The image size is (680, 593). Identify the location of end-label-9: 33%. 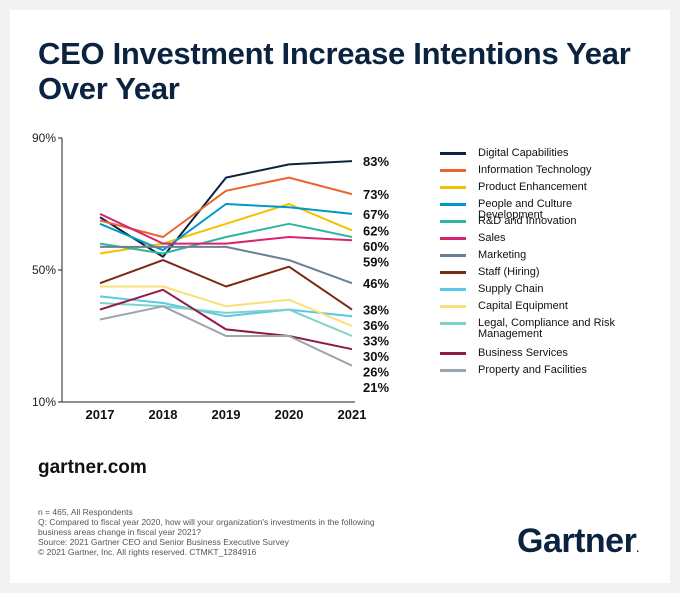
(376, 341).